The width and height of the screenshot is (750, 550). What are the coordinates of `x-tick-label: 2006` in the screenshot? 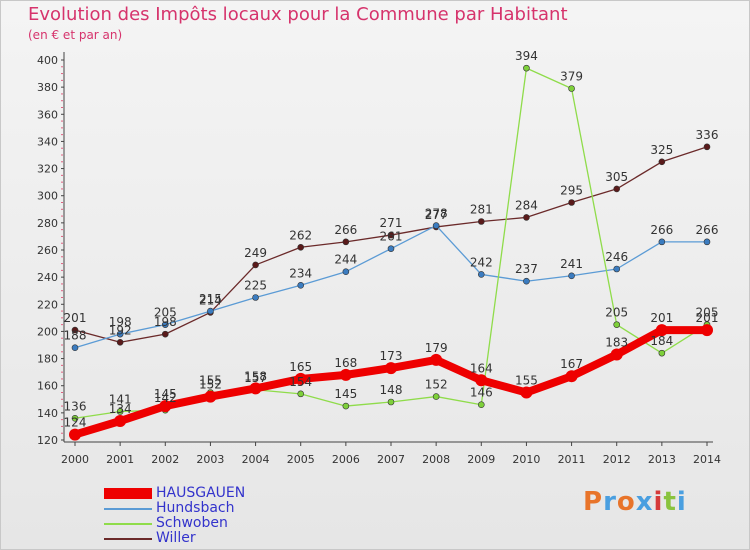 It's located at (346, 459).